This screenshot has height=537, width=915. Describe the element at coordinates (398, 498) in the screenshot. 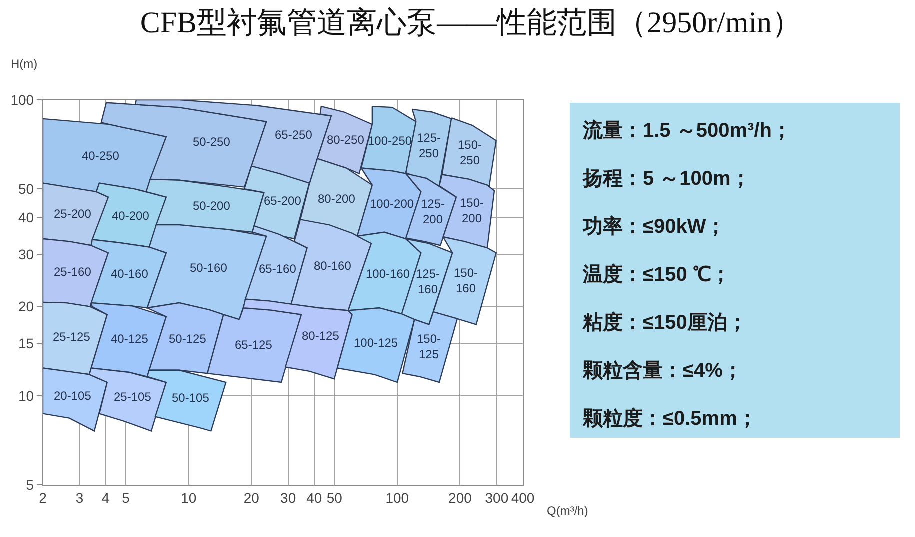

I see `x-tick-label: 100` at that location.